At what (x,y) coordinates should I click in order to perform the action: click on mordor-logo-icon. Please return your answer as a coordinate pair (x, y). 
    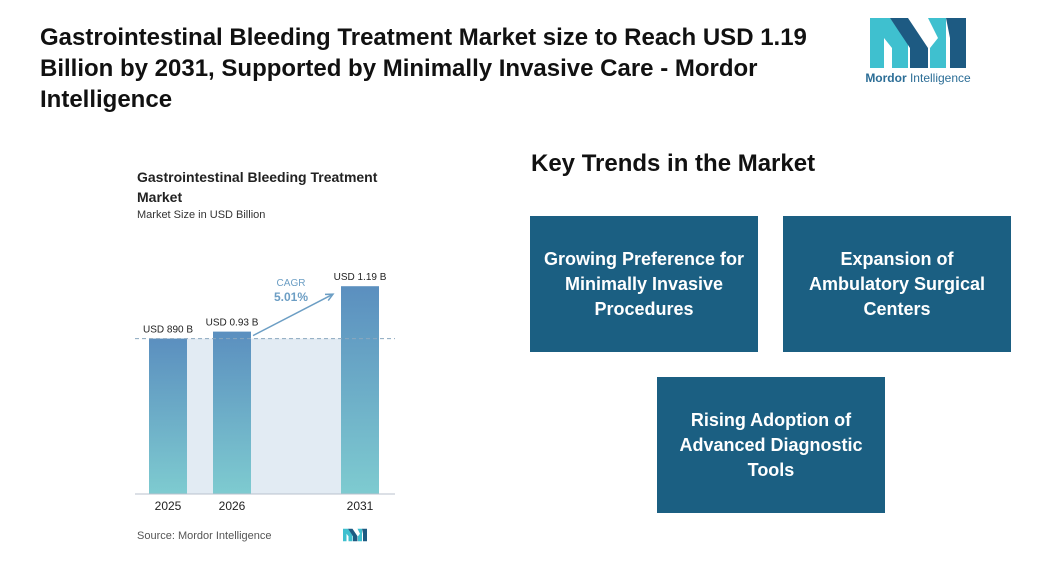
    Looking at the image, I should click on (918, 43).